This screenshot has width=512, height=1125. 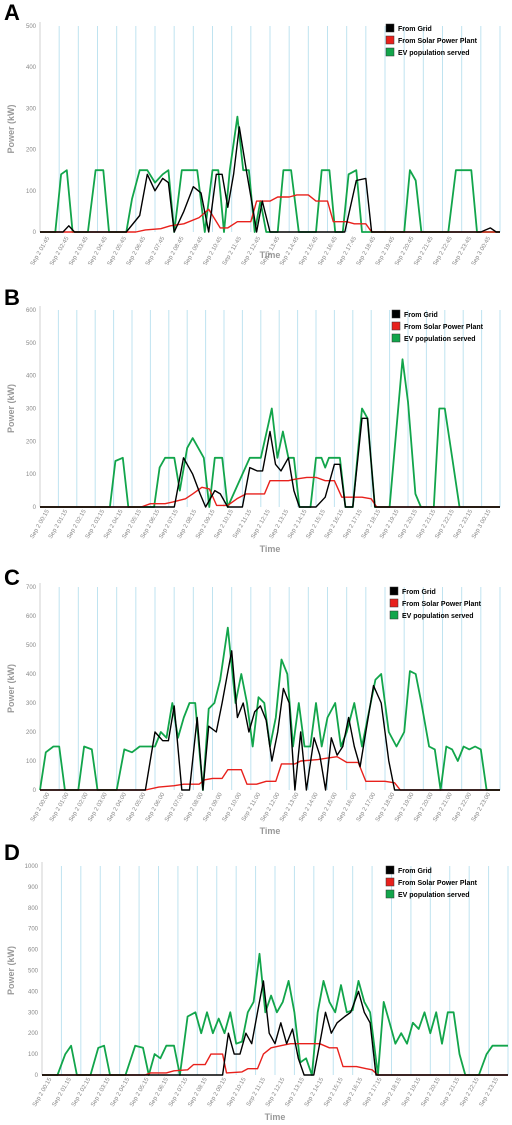 What do you see at coordinates (156, 250) in the screenshot?
I see `x-tick-label: Sep 2 07:45` at bounding box center [156, 250].